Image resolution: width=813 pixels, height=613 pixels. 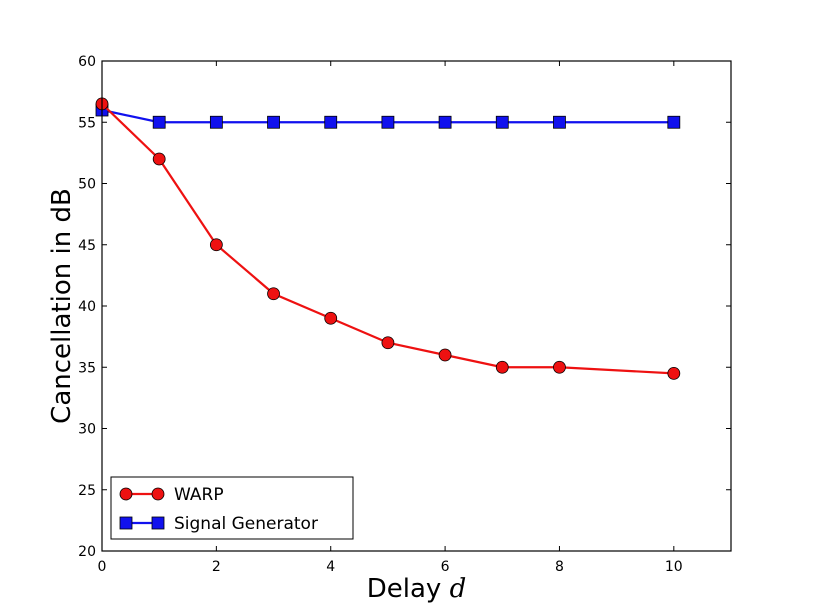 What do you see at coordinates (87, 368) in the screenshot?
I see `y-tick-label: 35` at bounding box center [87, 368].